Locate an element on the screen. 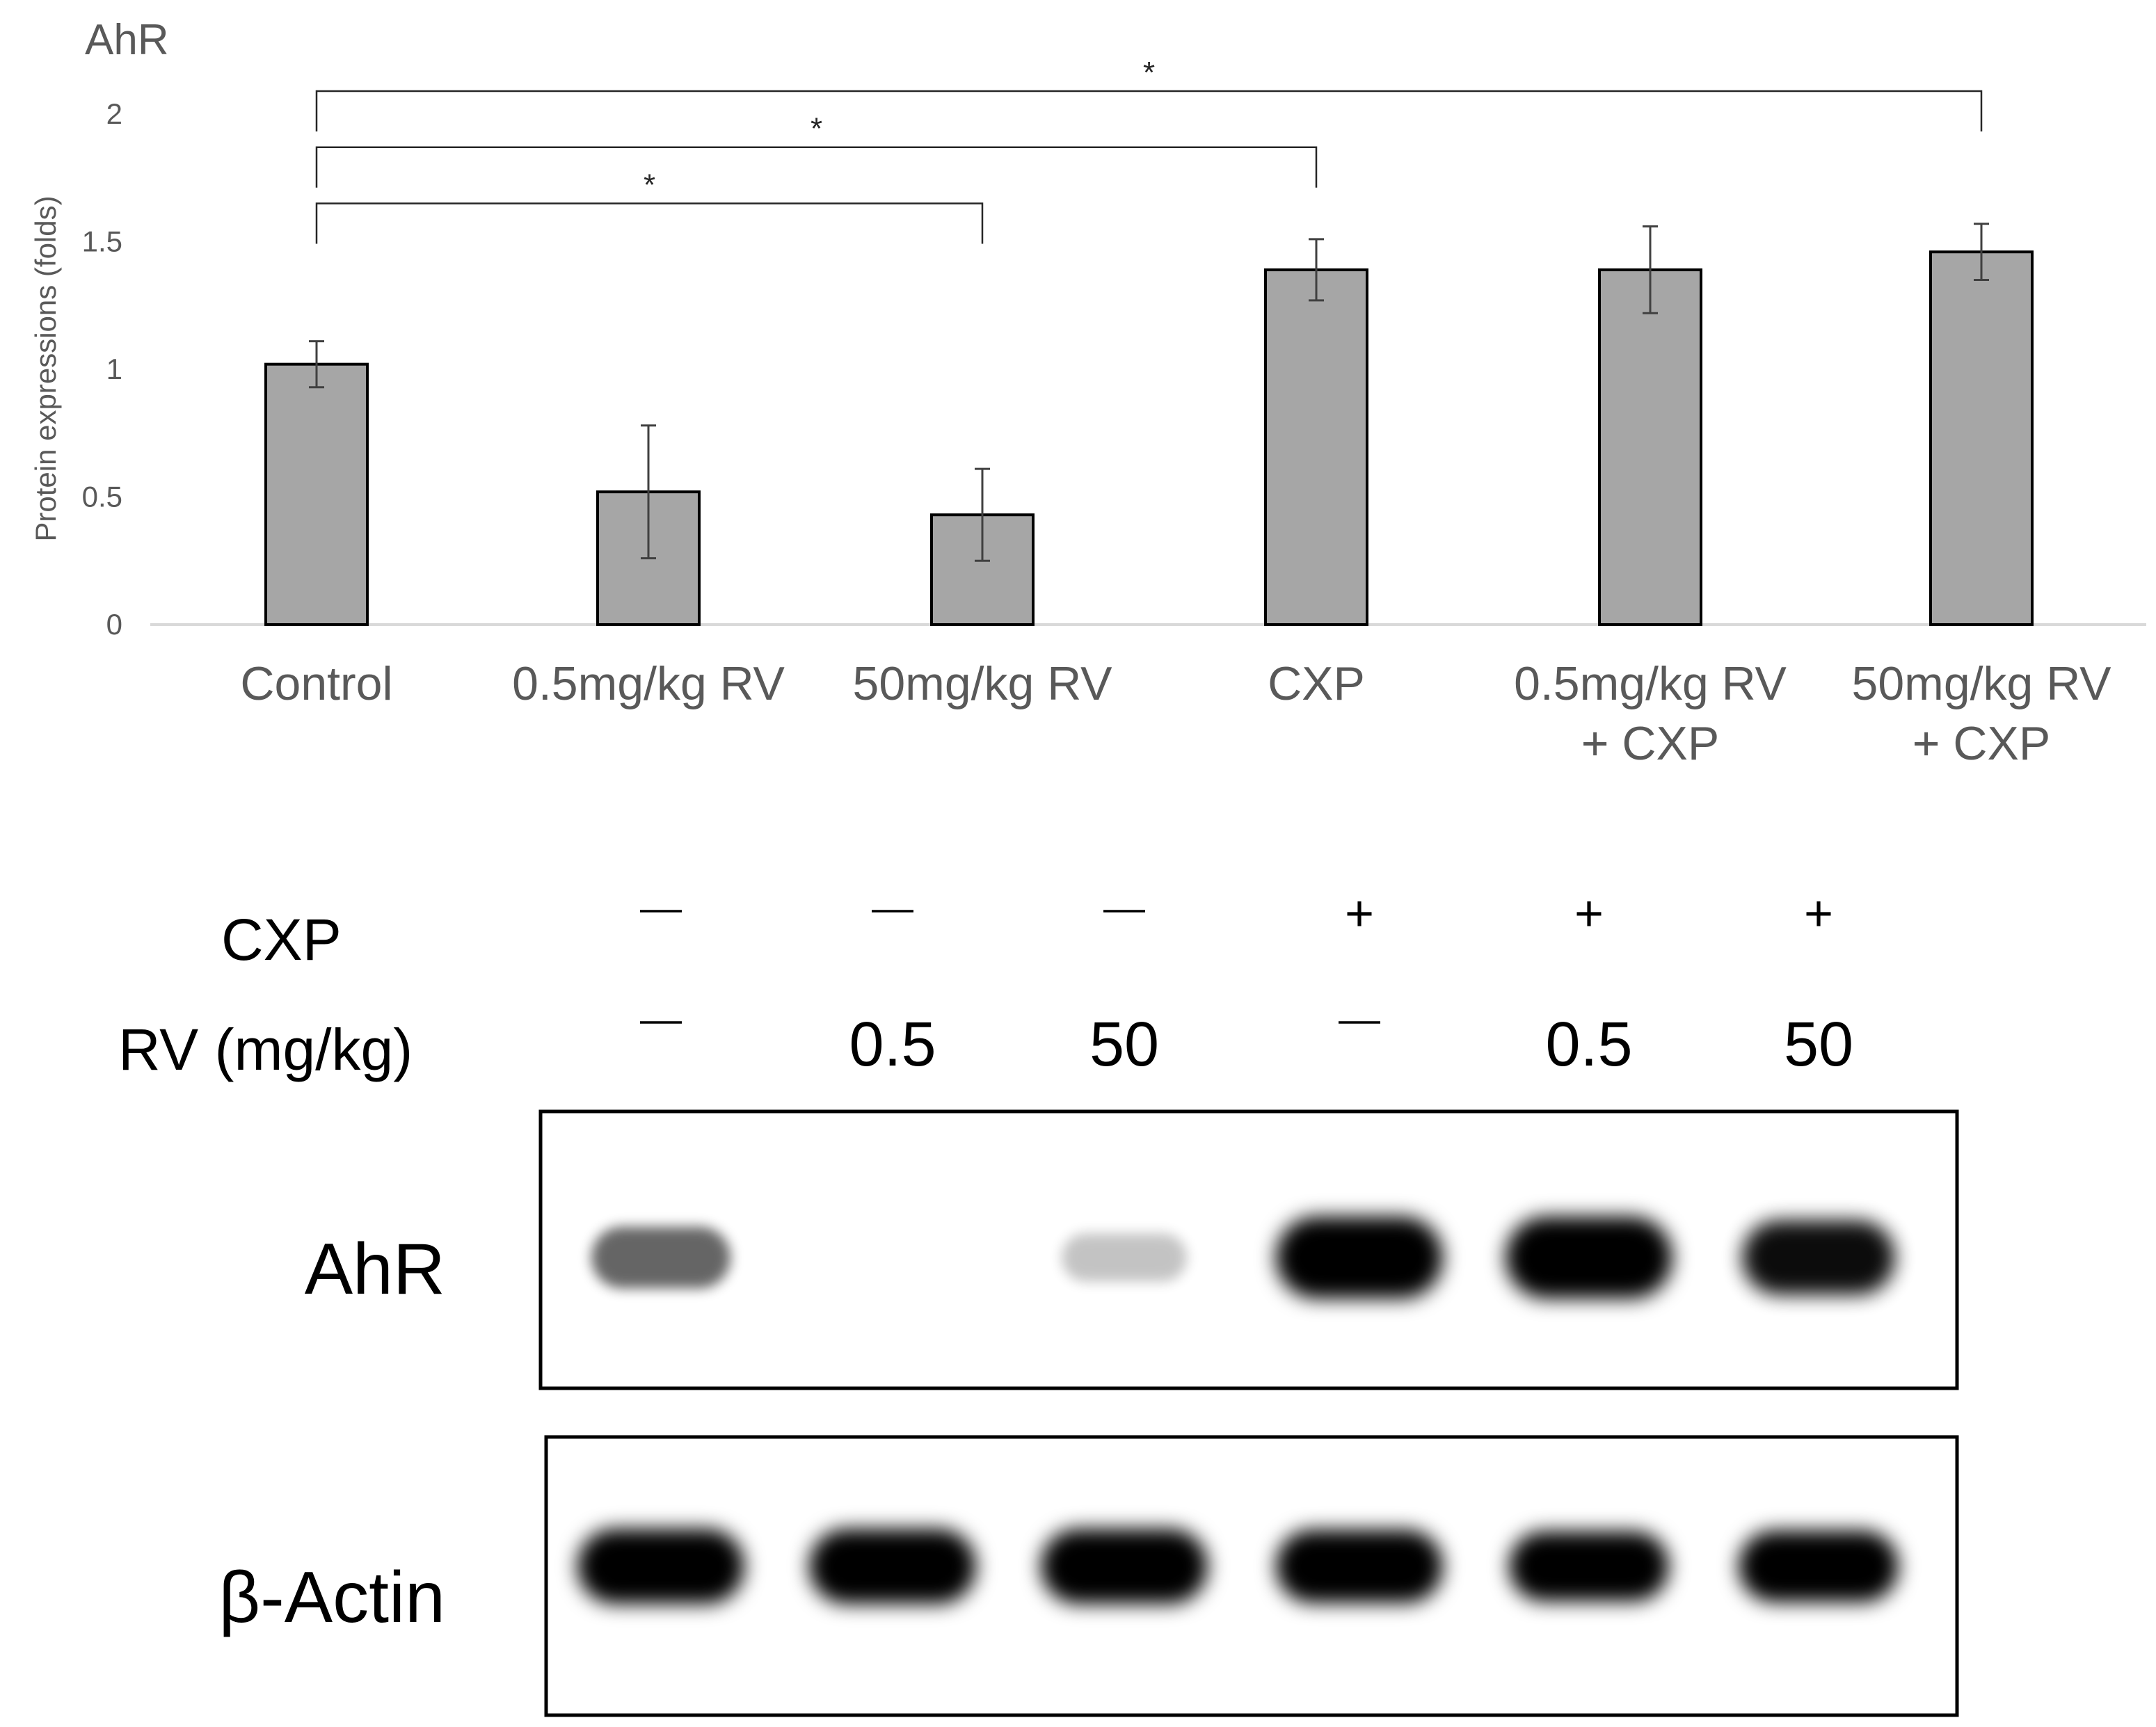  actin-blot-panel is located at coordinates (1251, 1576).